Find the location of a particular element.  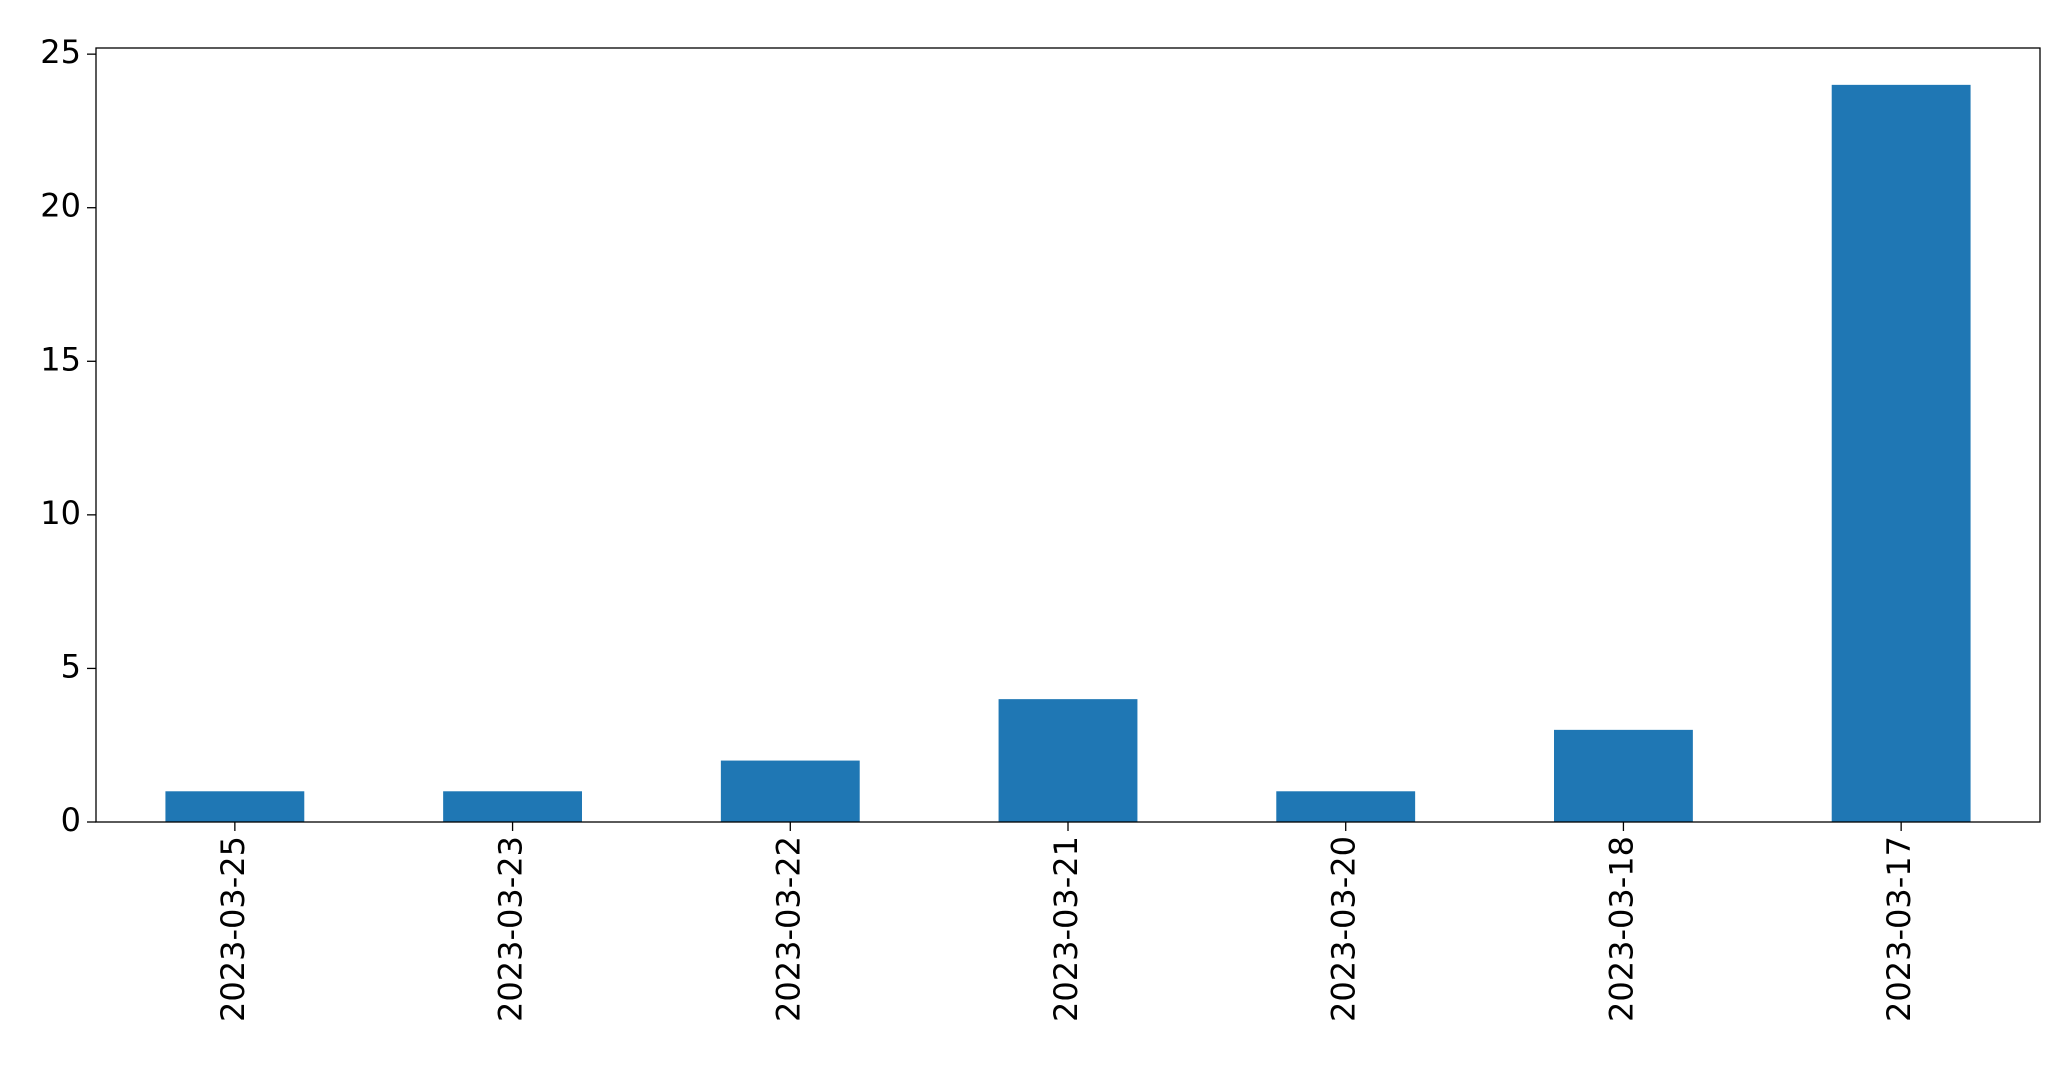

y-tick-label: 20 is located at coordinates (60, 206).